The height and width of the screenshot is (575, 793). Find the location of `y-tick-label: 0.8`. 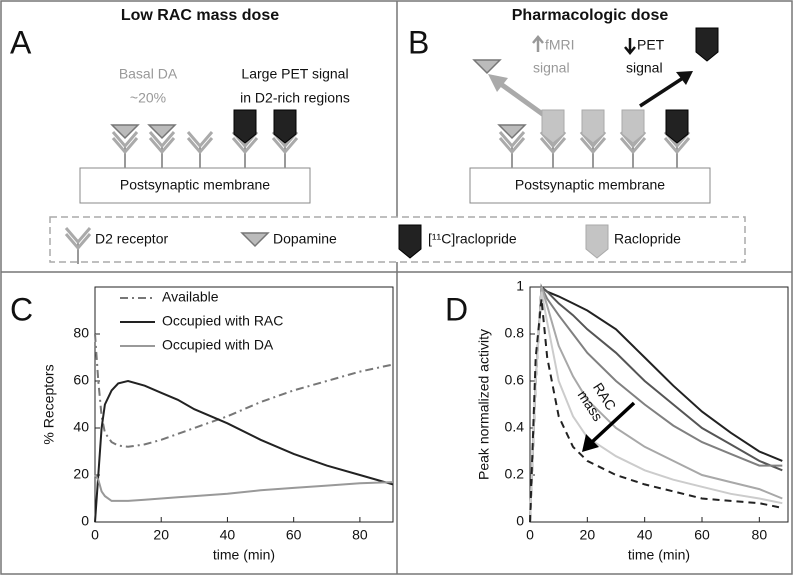

y-tick-label: 0.8 is located at coordinates (515, 333).